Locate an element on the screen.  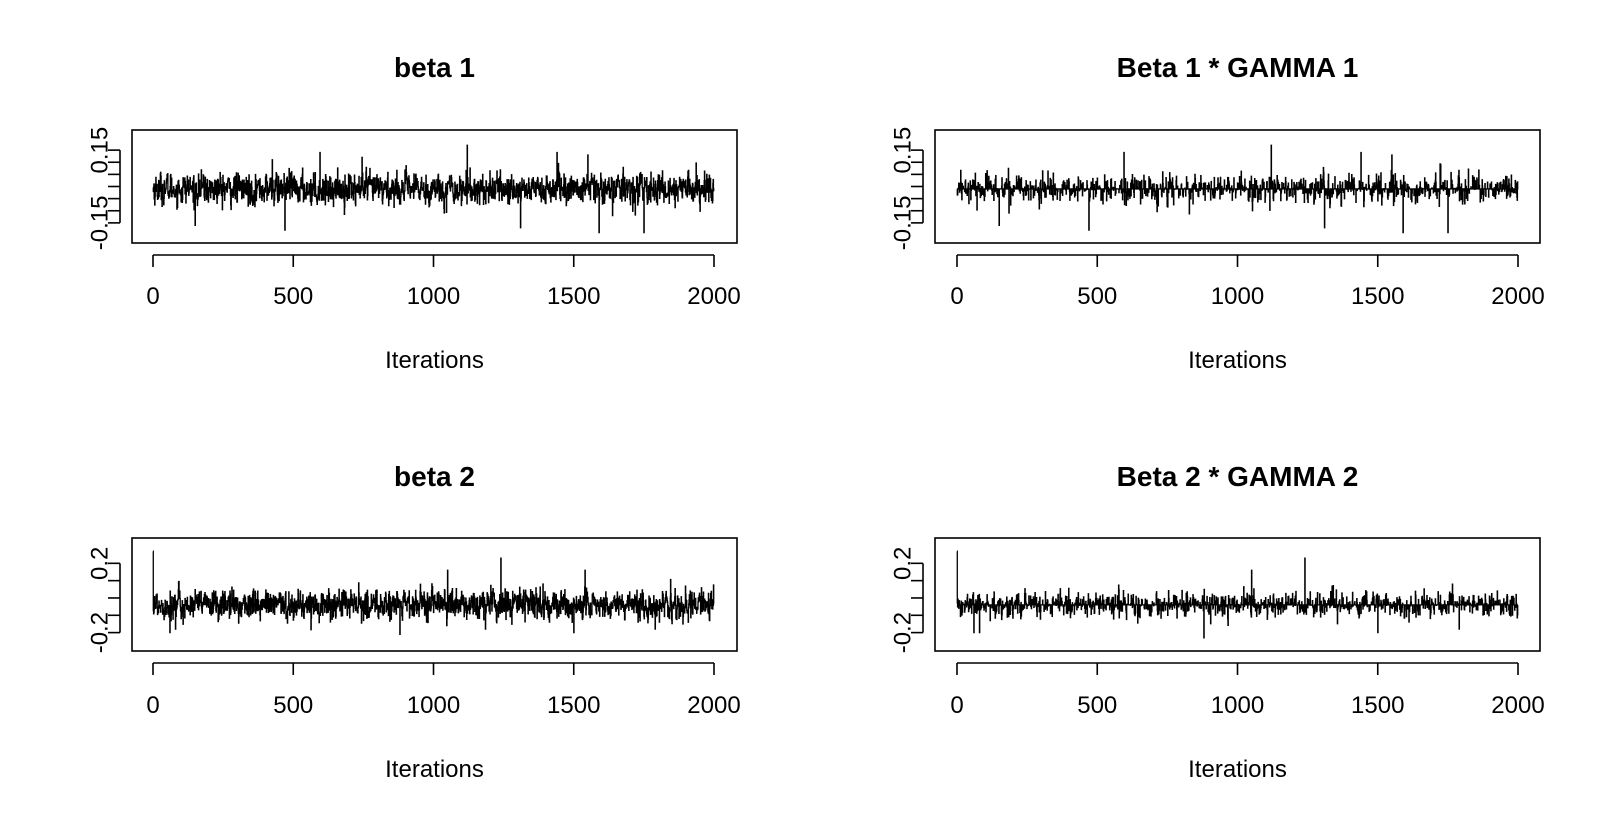
panel-title: Beta 2 * GAMMA 2 is located at coordinates (1238, 476).